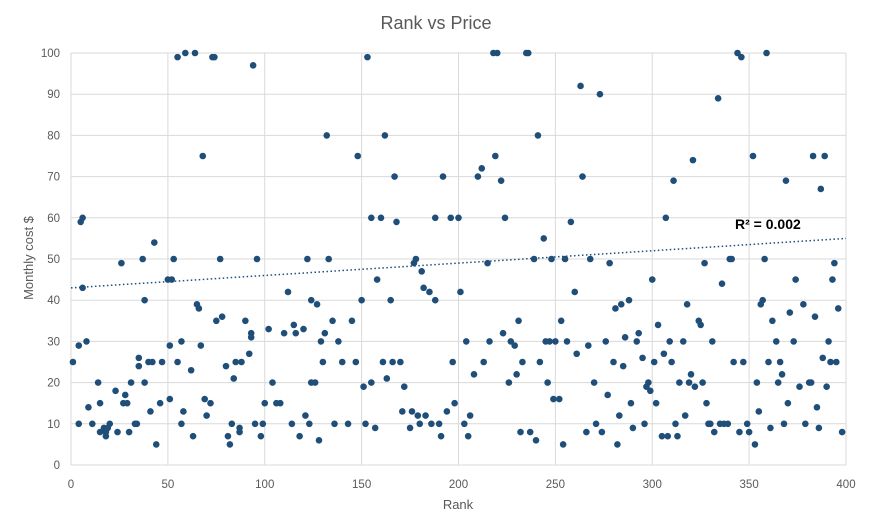 The image size is (872, 531). Describe the element at coordinates (167, 485) in the screenshot. I see `x-tick-label: 50` at that location.